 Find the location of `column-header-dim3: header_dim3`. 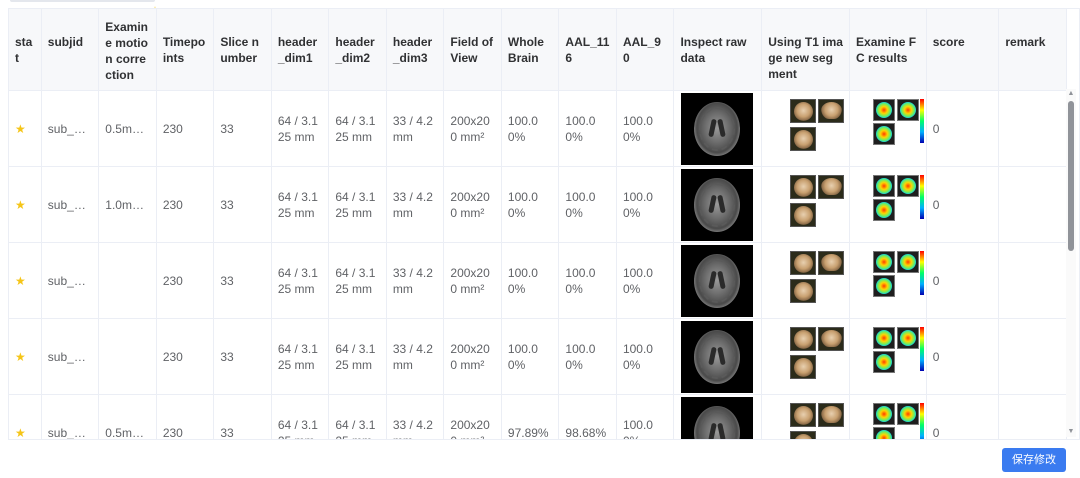

column-header-dim3: header_dim3 is located at coordinates (415, 50).